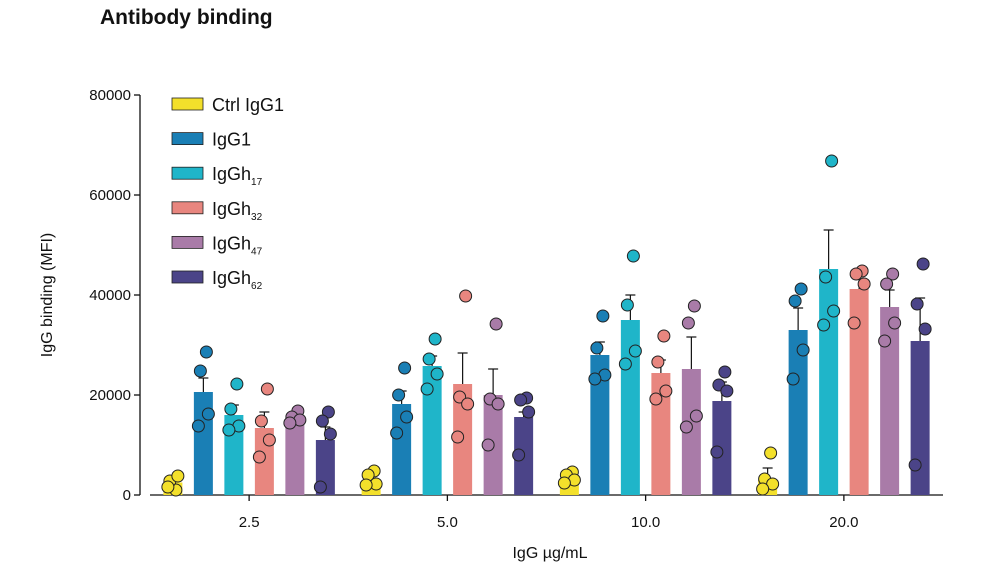  What do you see at coordinates (257, 217) in the screenshot?
I see `legend-subscript: 32` at bounding box center [257, 217].